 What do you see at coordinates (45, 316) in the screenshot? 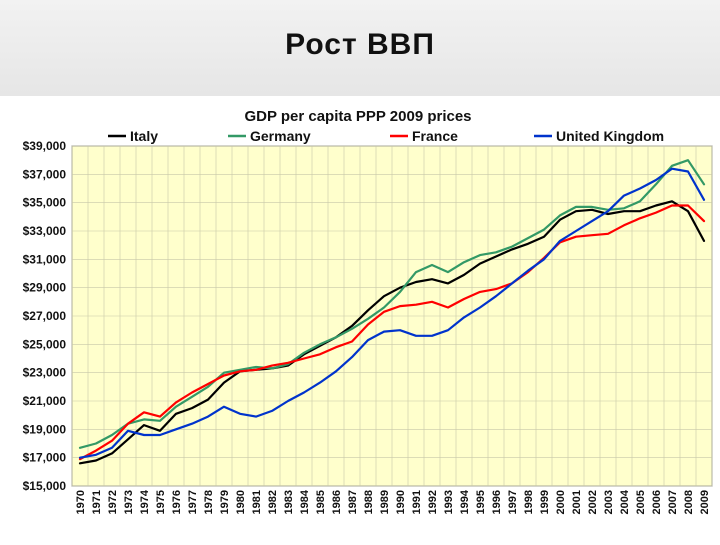
I see `y-tick-label: $27,000` at bounding box center [45, 316].